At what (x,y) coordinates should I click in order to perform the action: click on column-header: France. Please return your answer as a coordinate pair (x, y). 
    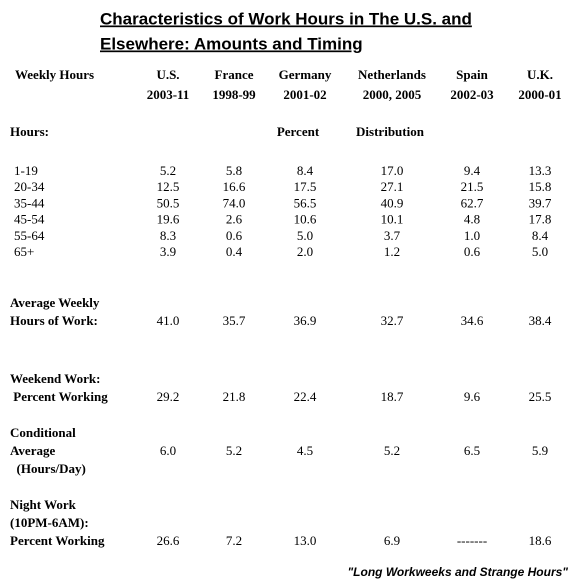
    Looking at the image, I should click on (234, 74).